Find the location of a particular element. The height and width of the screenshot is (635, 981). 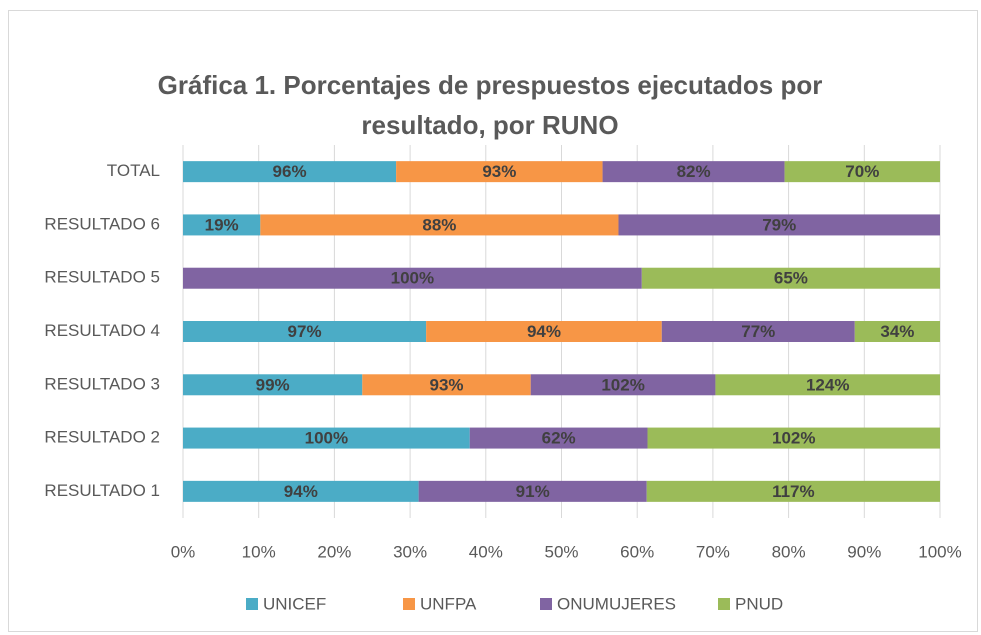

legend-label: ONUMUJERES is located at coordinates (616, 603).